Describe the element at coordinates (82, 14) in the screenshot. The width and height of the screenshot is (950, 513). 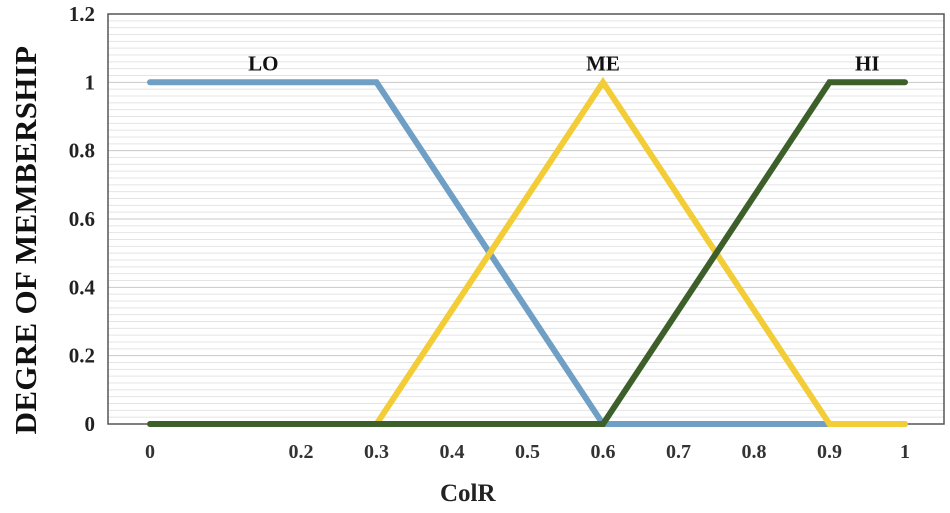
I see `y-tick-label: 1.2` at that location.